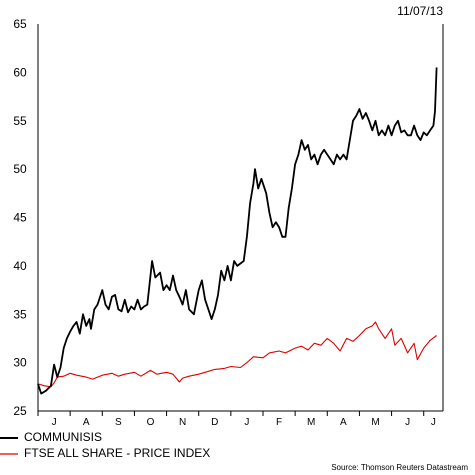 The width and height of the screenshot is (475, 475). Describe the element at coordinates (20, 363) in the screenshot. I see `y-tick-label: 30` at that location.